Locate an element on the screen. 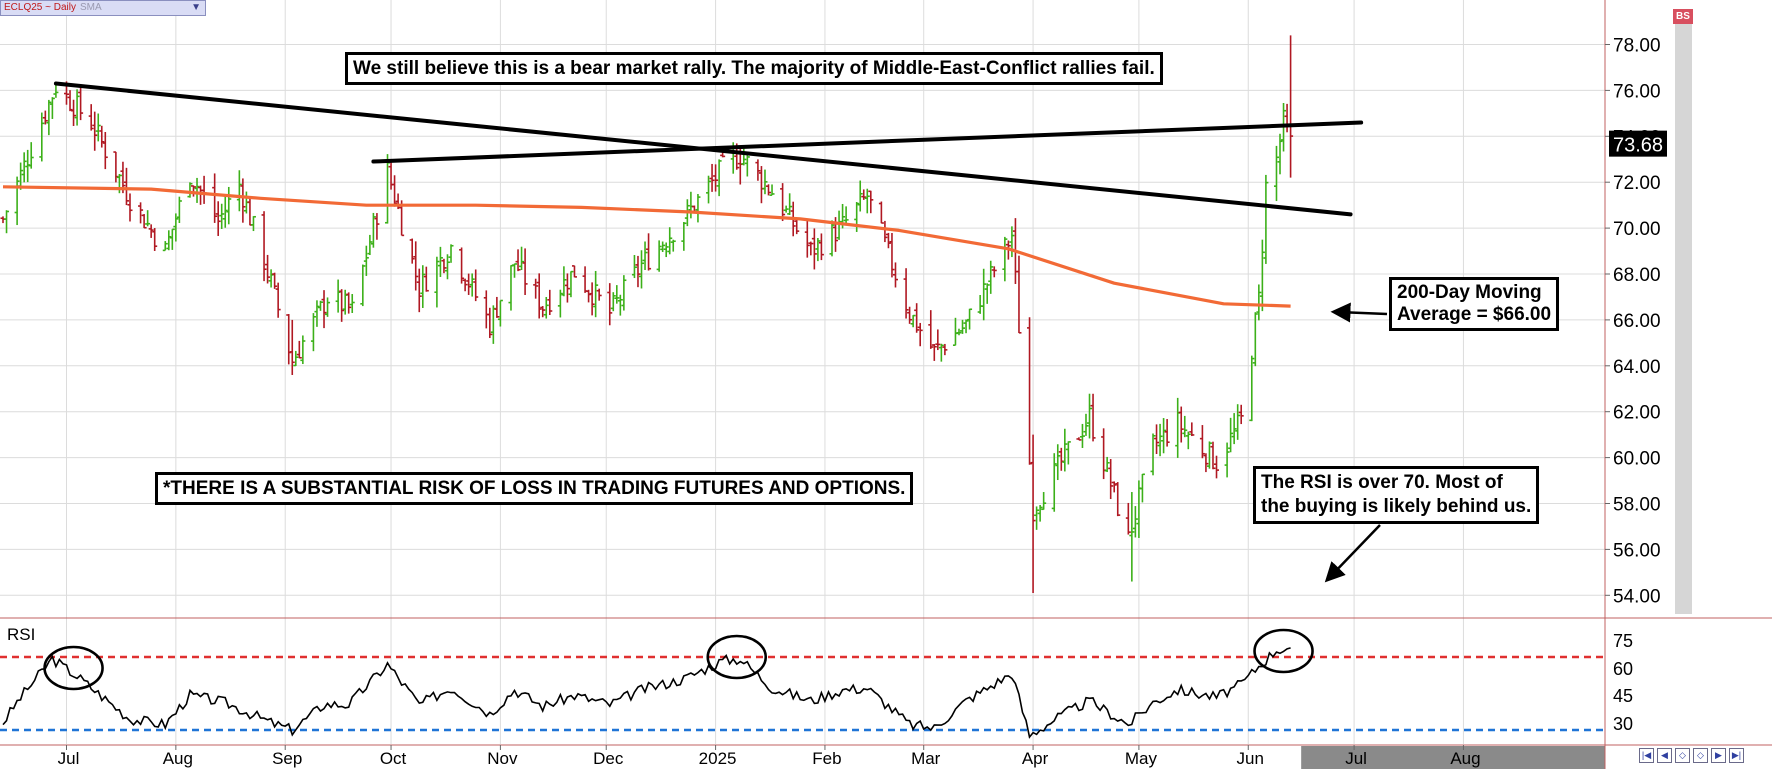 Image resolution: width=1772 pixels, height=769 pixels. price-tick-label-4: 70.00 is located at coordinates (1637, 229).